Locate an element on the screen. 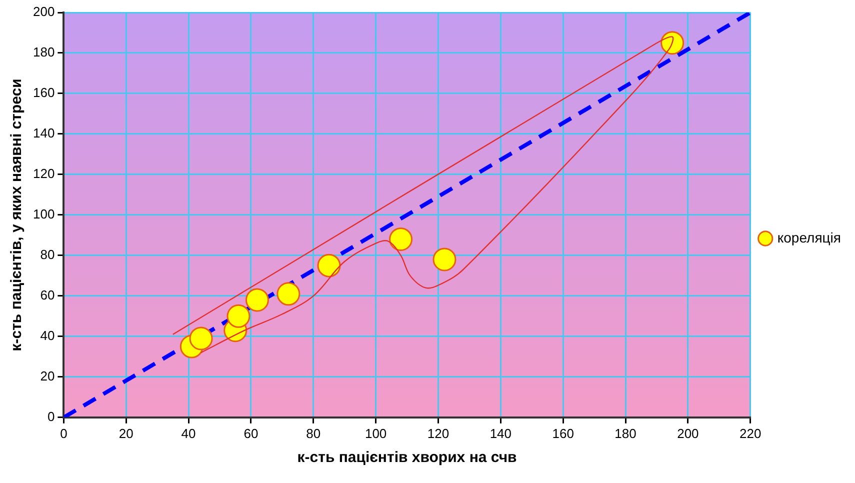 Image resolution: width=855 pixels, height=483 pixels. y-tick-label: 20 is located at coordinates (47, 376).